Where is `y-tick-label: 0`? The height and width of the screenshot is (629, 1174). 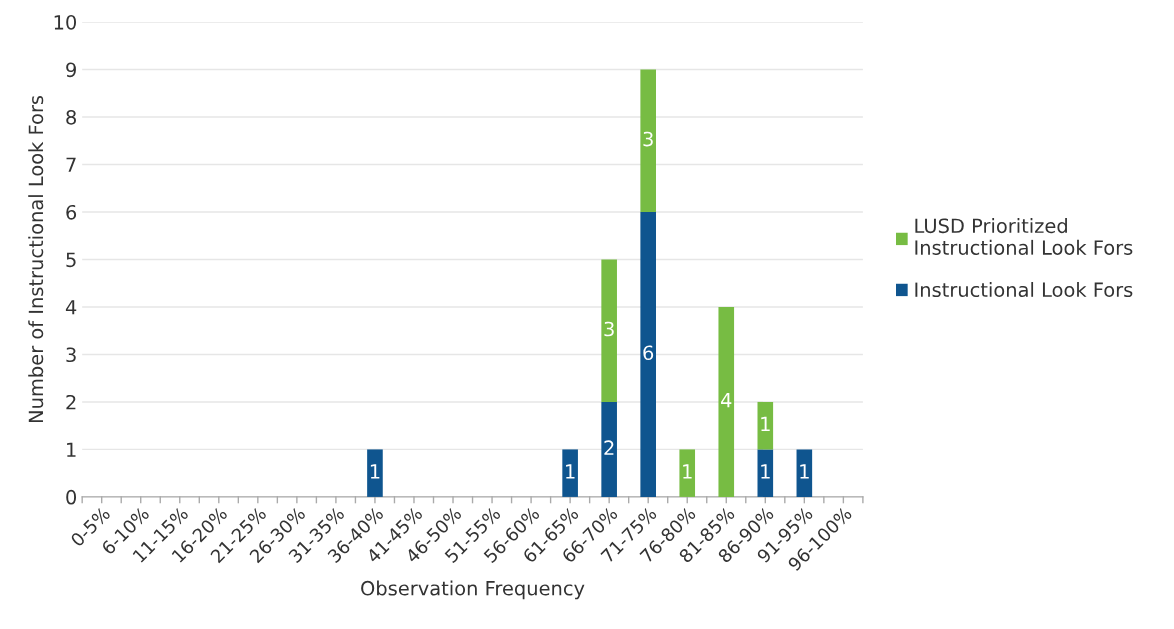
y-tick-label: 0 is located at coordinates (71, 497).